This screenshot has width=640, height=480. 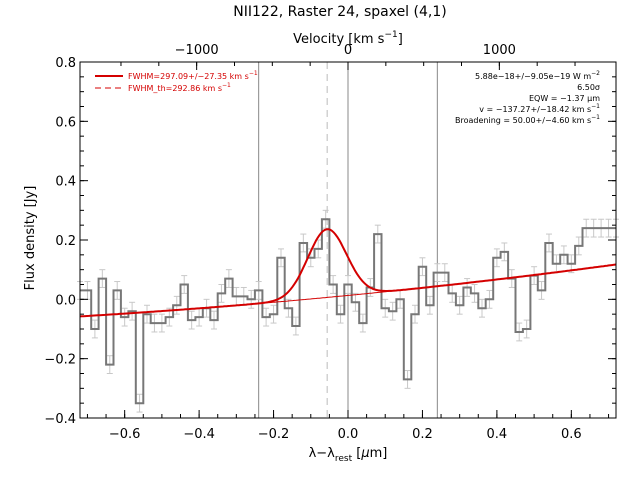 I want to click on top-tick-label-2: 1000, so click(x=499, y=50).